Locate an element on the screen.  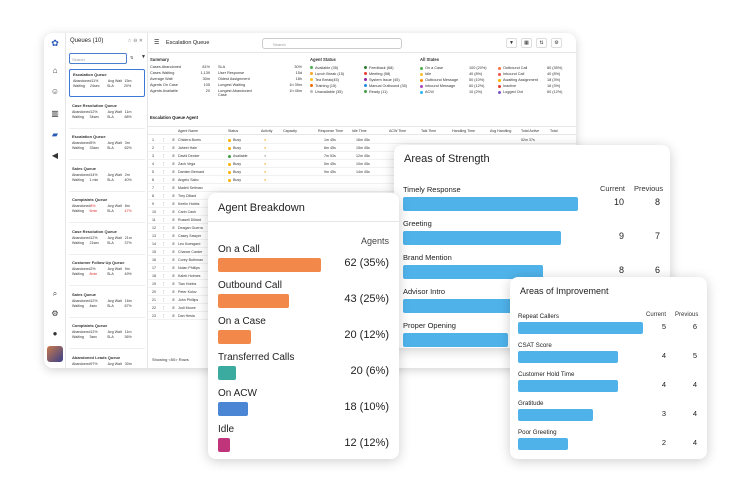
column-header: Activity is located at coordinates (267, 131).